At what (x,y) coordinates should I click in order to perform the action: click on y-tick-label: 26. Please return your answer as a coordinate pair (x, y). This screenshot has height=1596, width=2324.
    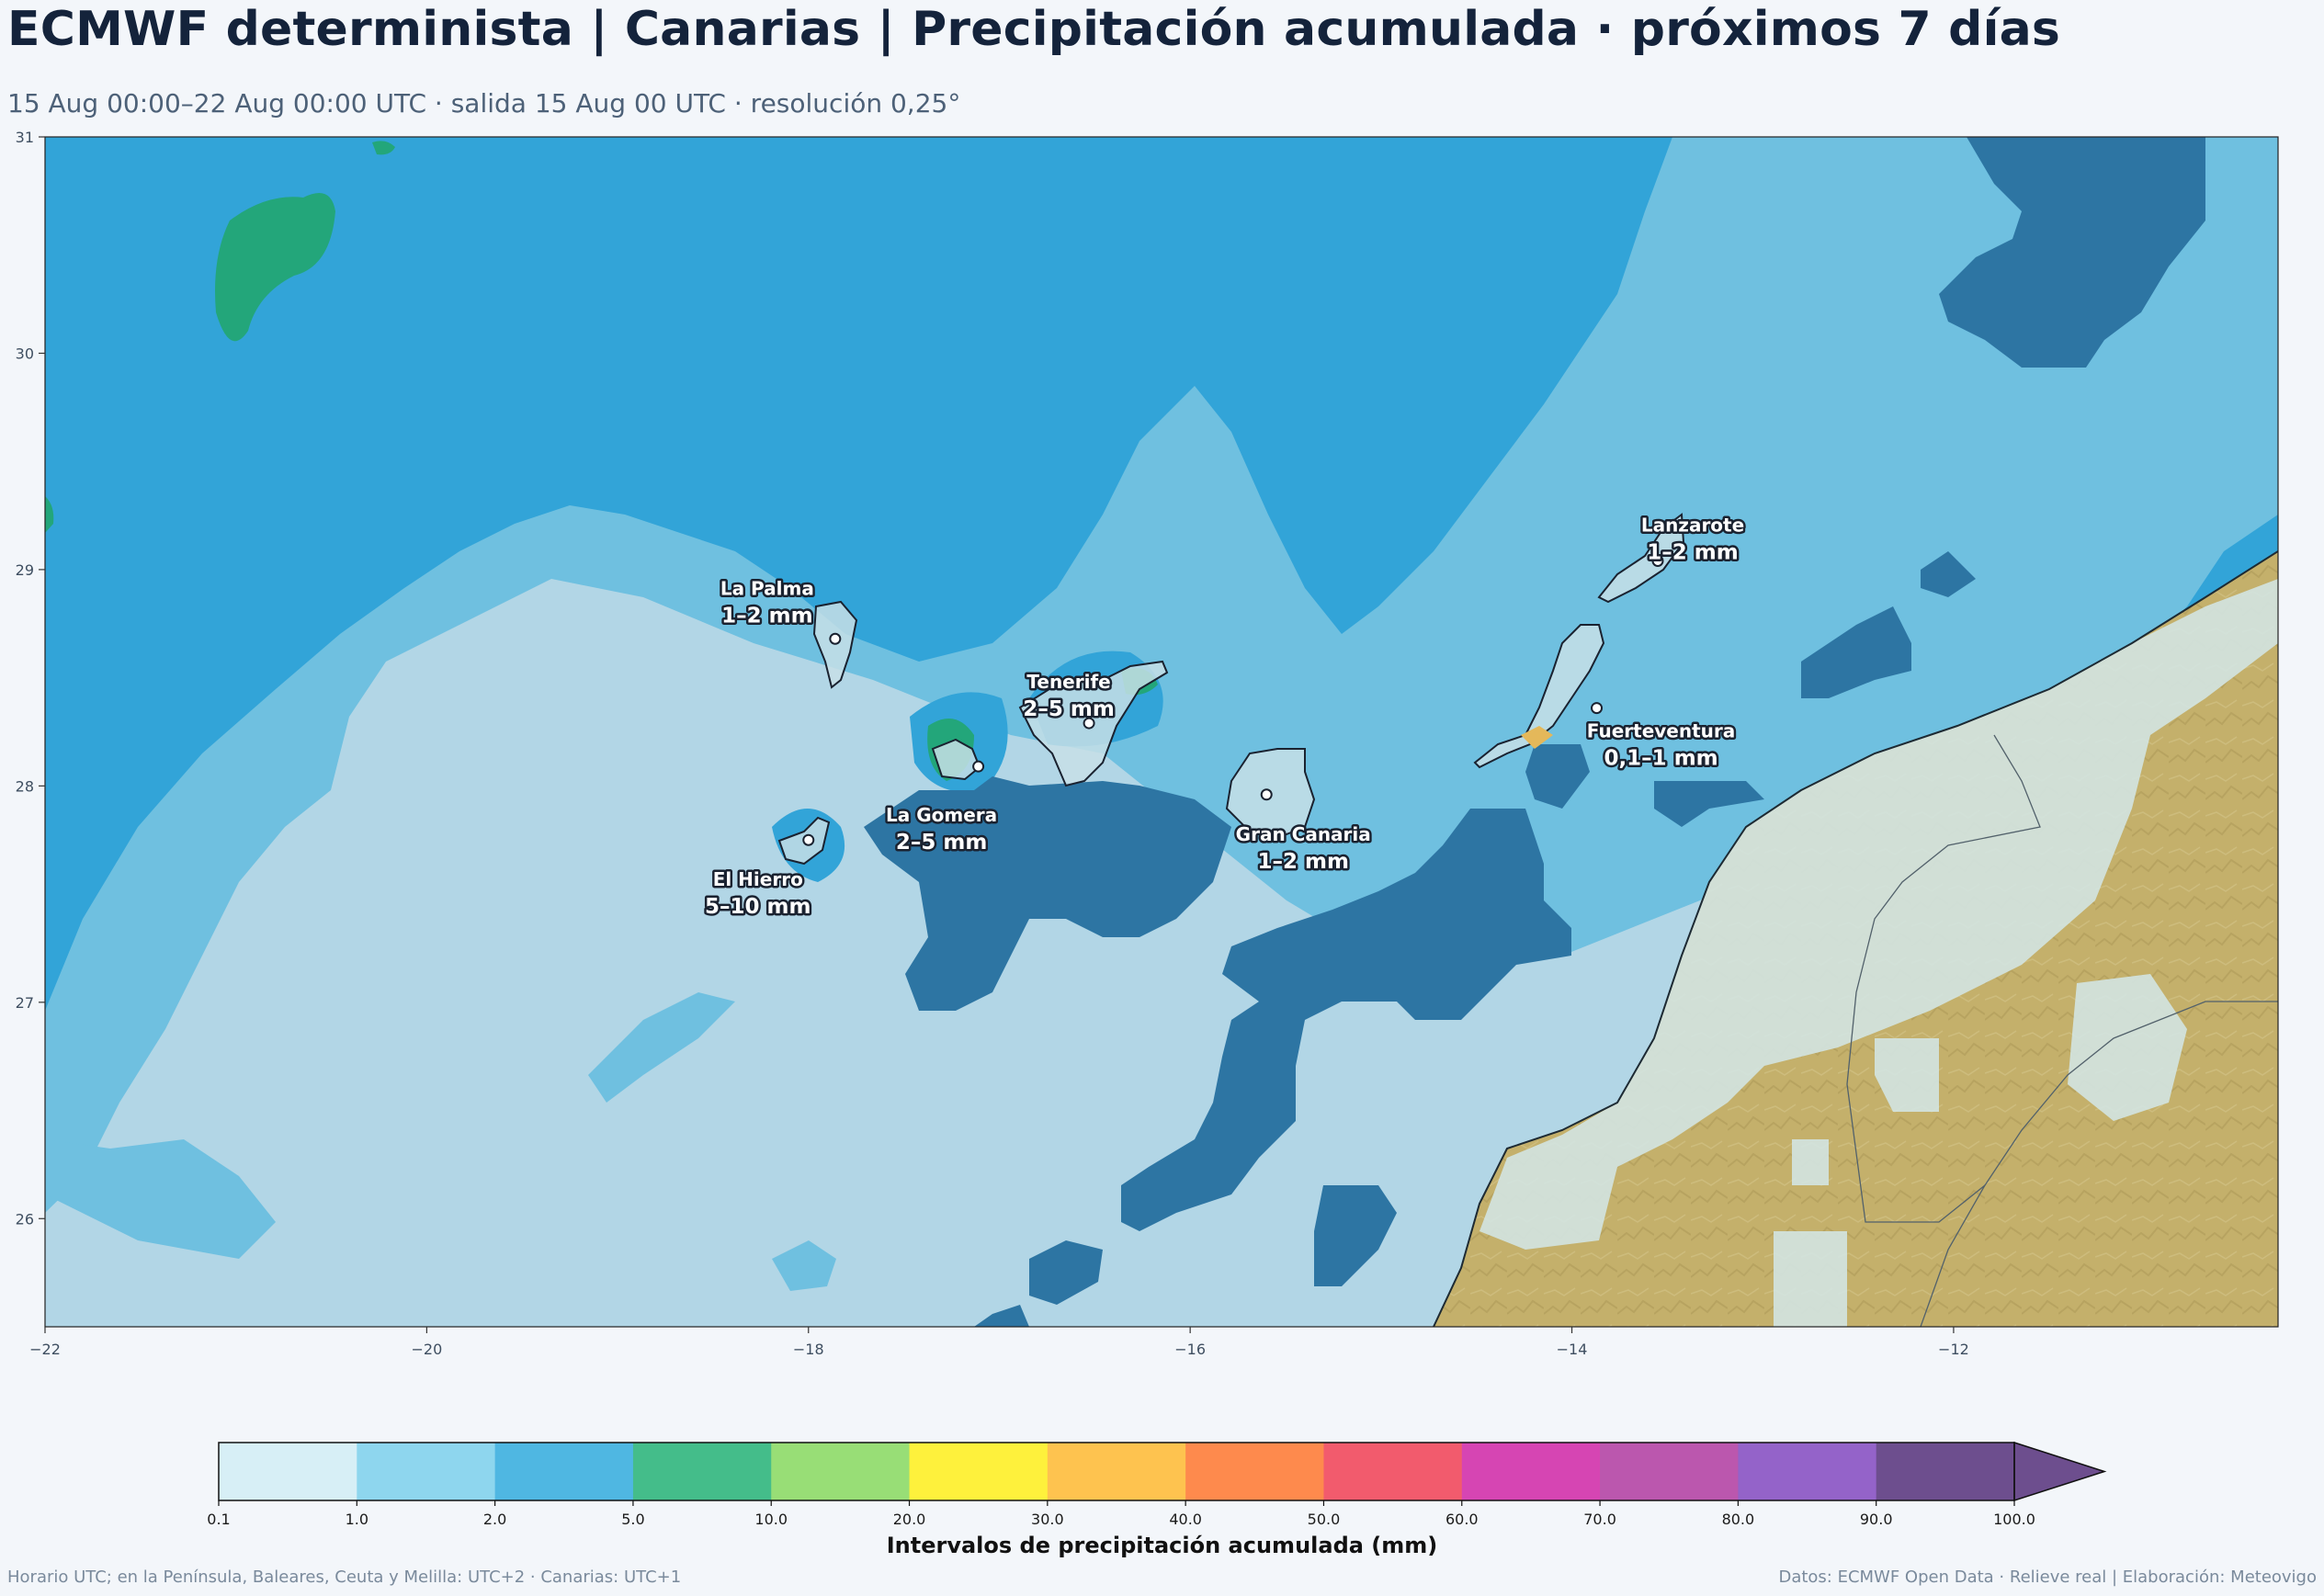
    Looking at the image, I should click on (25, 1219).